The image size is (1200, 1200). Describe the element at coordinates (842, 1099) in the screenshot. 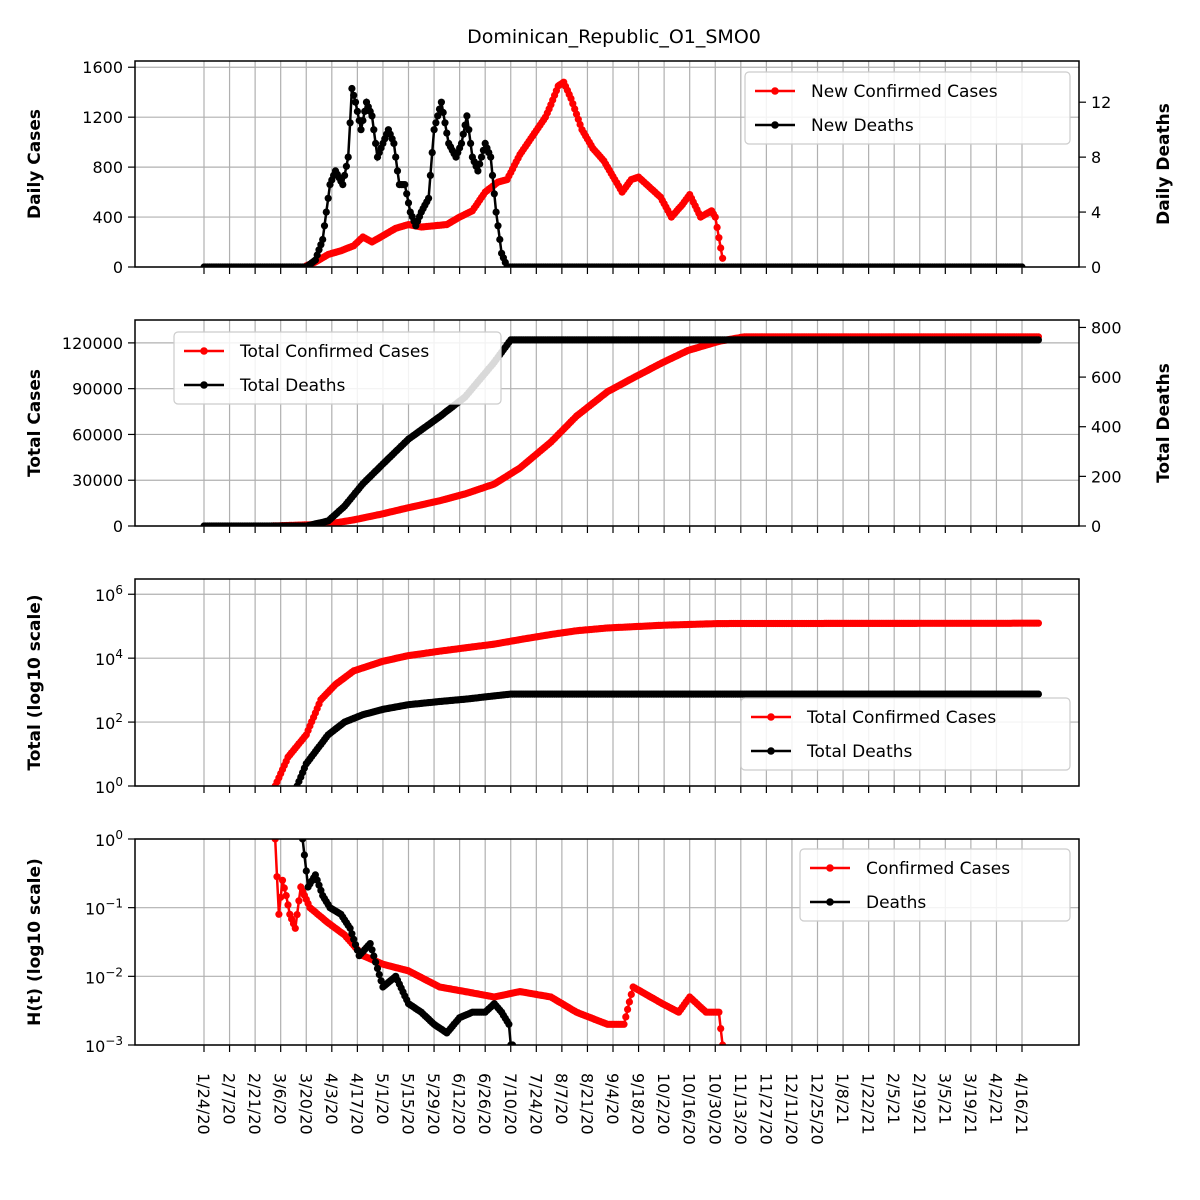

I see `x-tick-label: 1/8/21` at that location.